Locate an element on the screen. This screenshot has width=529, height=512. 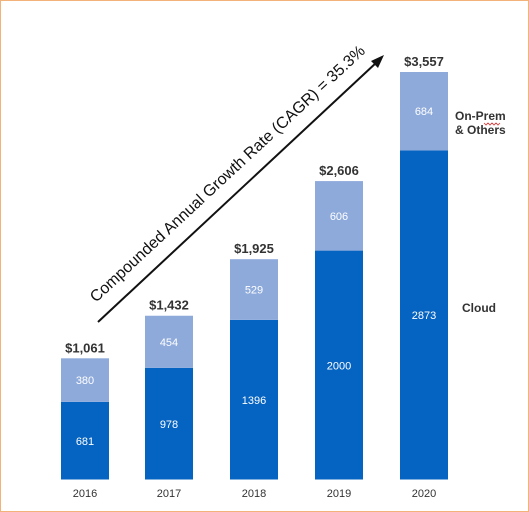
bar-cloud-2016 is located at coordinates (85, 440).